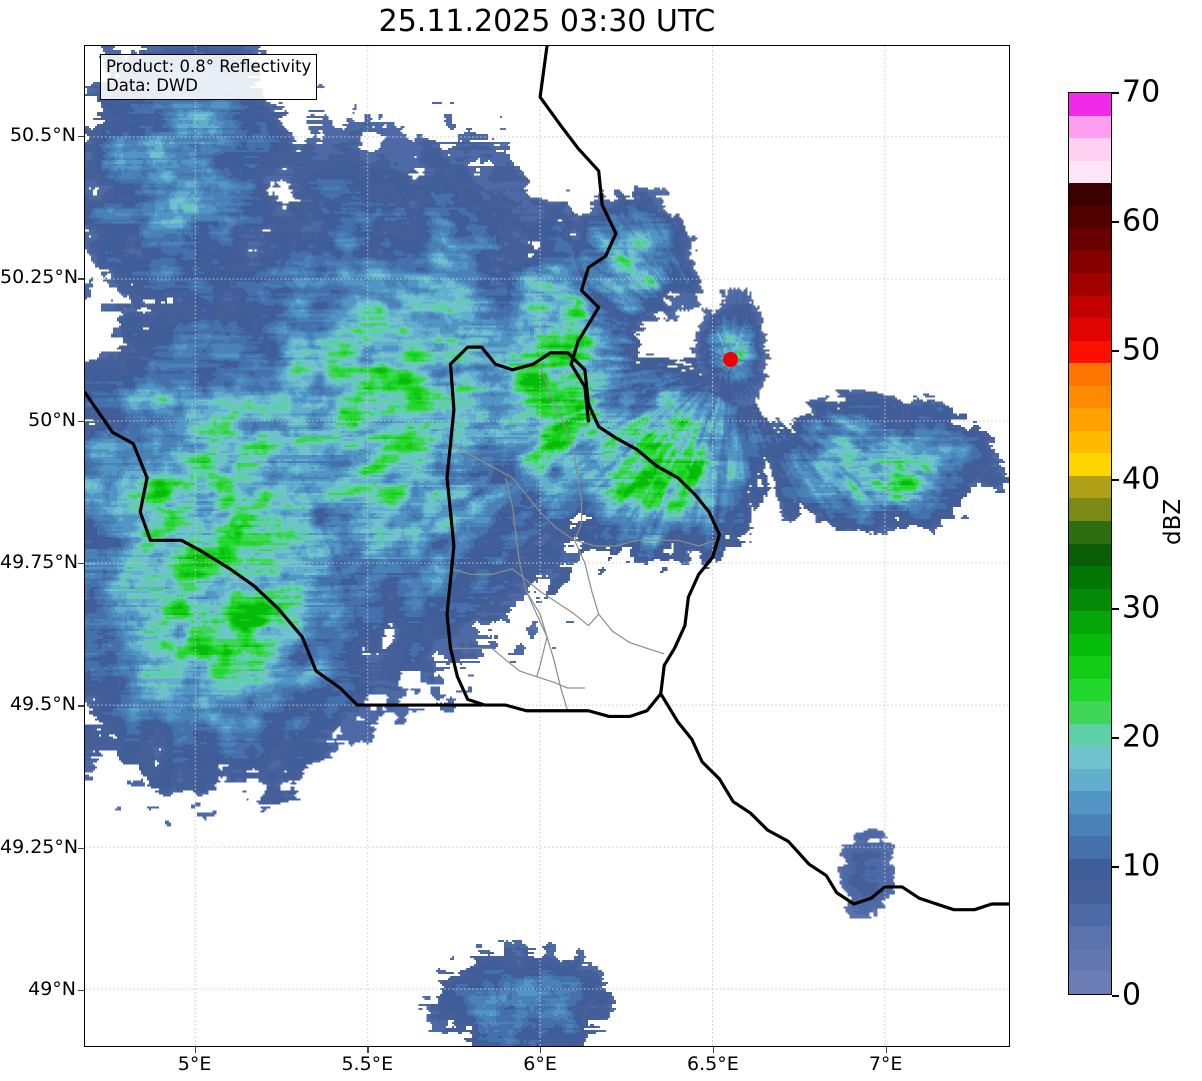  I want to click on longitude-tick-label: 5.5°E, so click(367, 1064).